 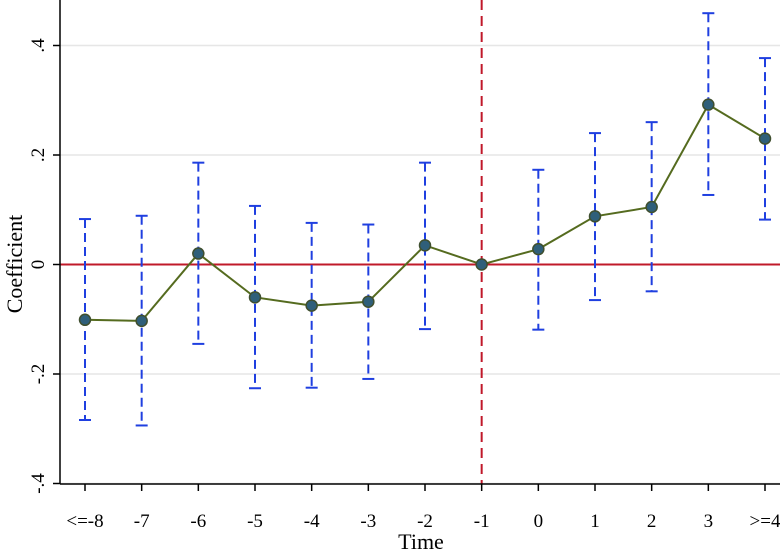 What do you see at coordinates (38, 45) in the screenshot?
I see `y-tick-label: .4` at bounding box center [38, 45].